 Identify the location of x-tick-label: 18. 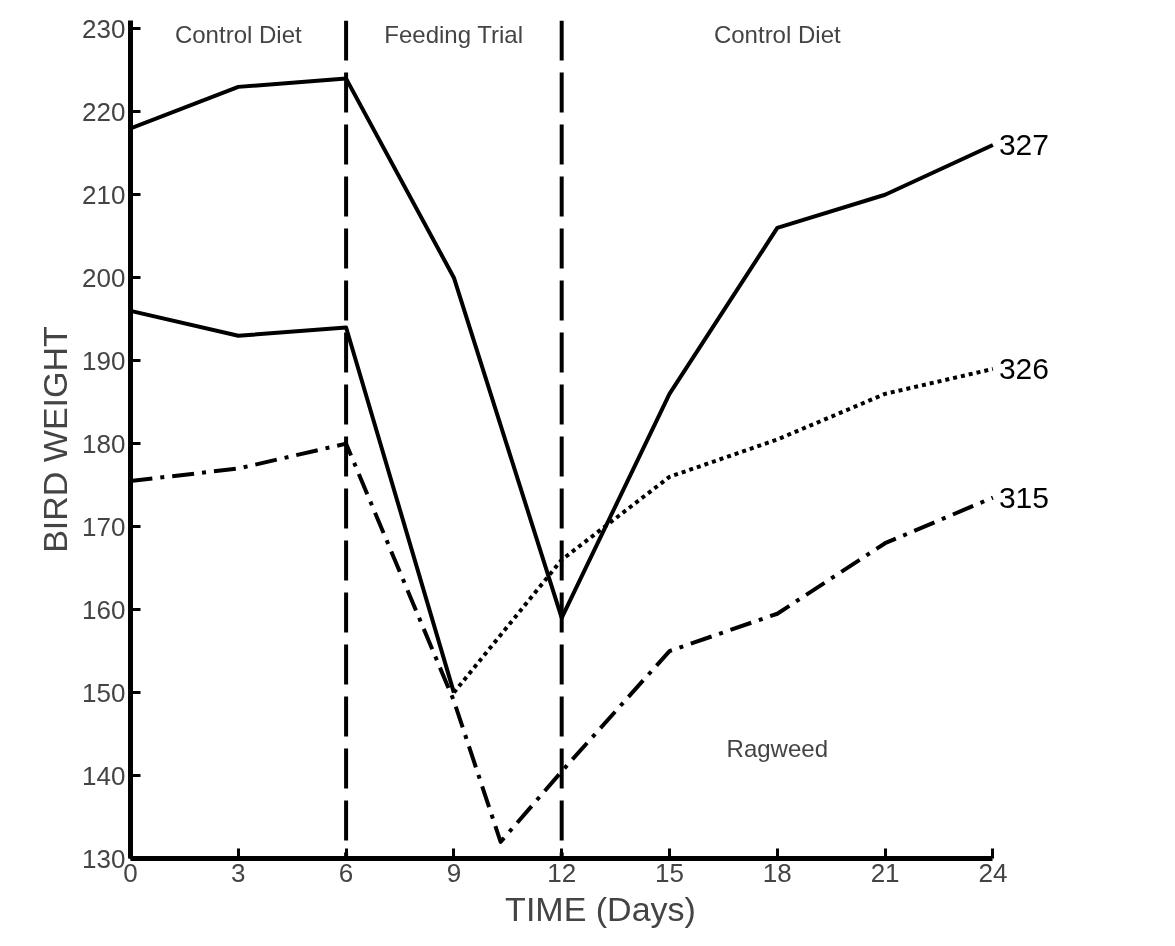
(777, 872).